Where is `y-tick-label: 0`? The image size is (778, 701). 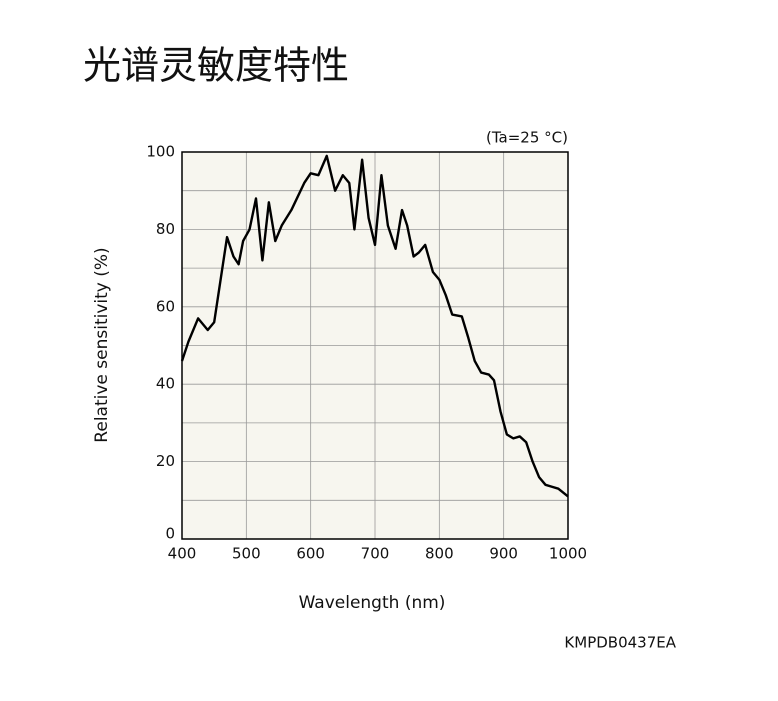
y-tick-label: 0 is located at coordinates (170, 534).